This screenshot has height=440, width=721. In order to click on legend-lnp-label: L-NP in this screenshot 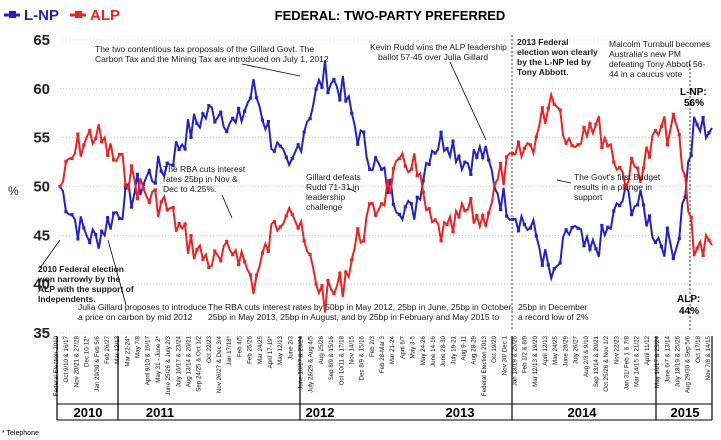, I will do `click(41, 15)`.